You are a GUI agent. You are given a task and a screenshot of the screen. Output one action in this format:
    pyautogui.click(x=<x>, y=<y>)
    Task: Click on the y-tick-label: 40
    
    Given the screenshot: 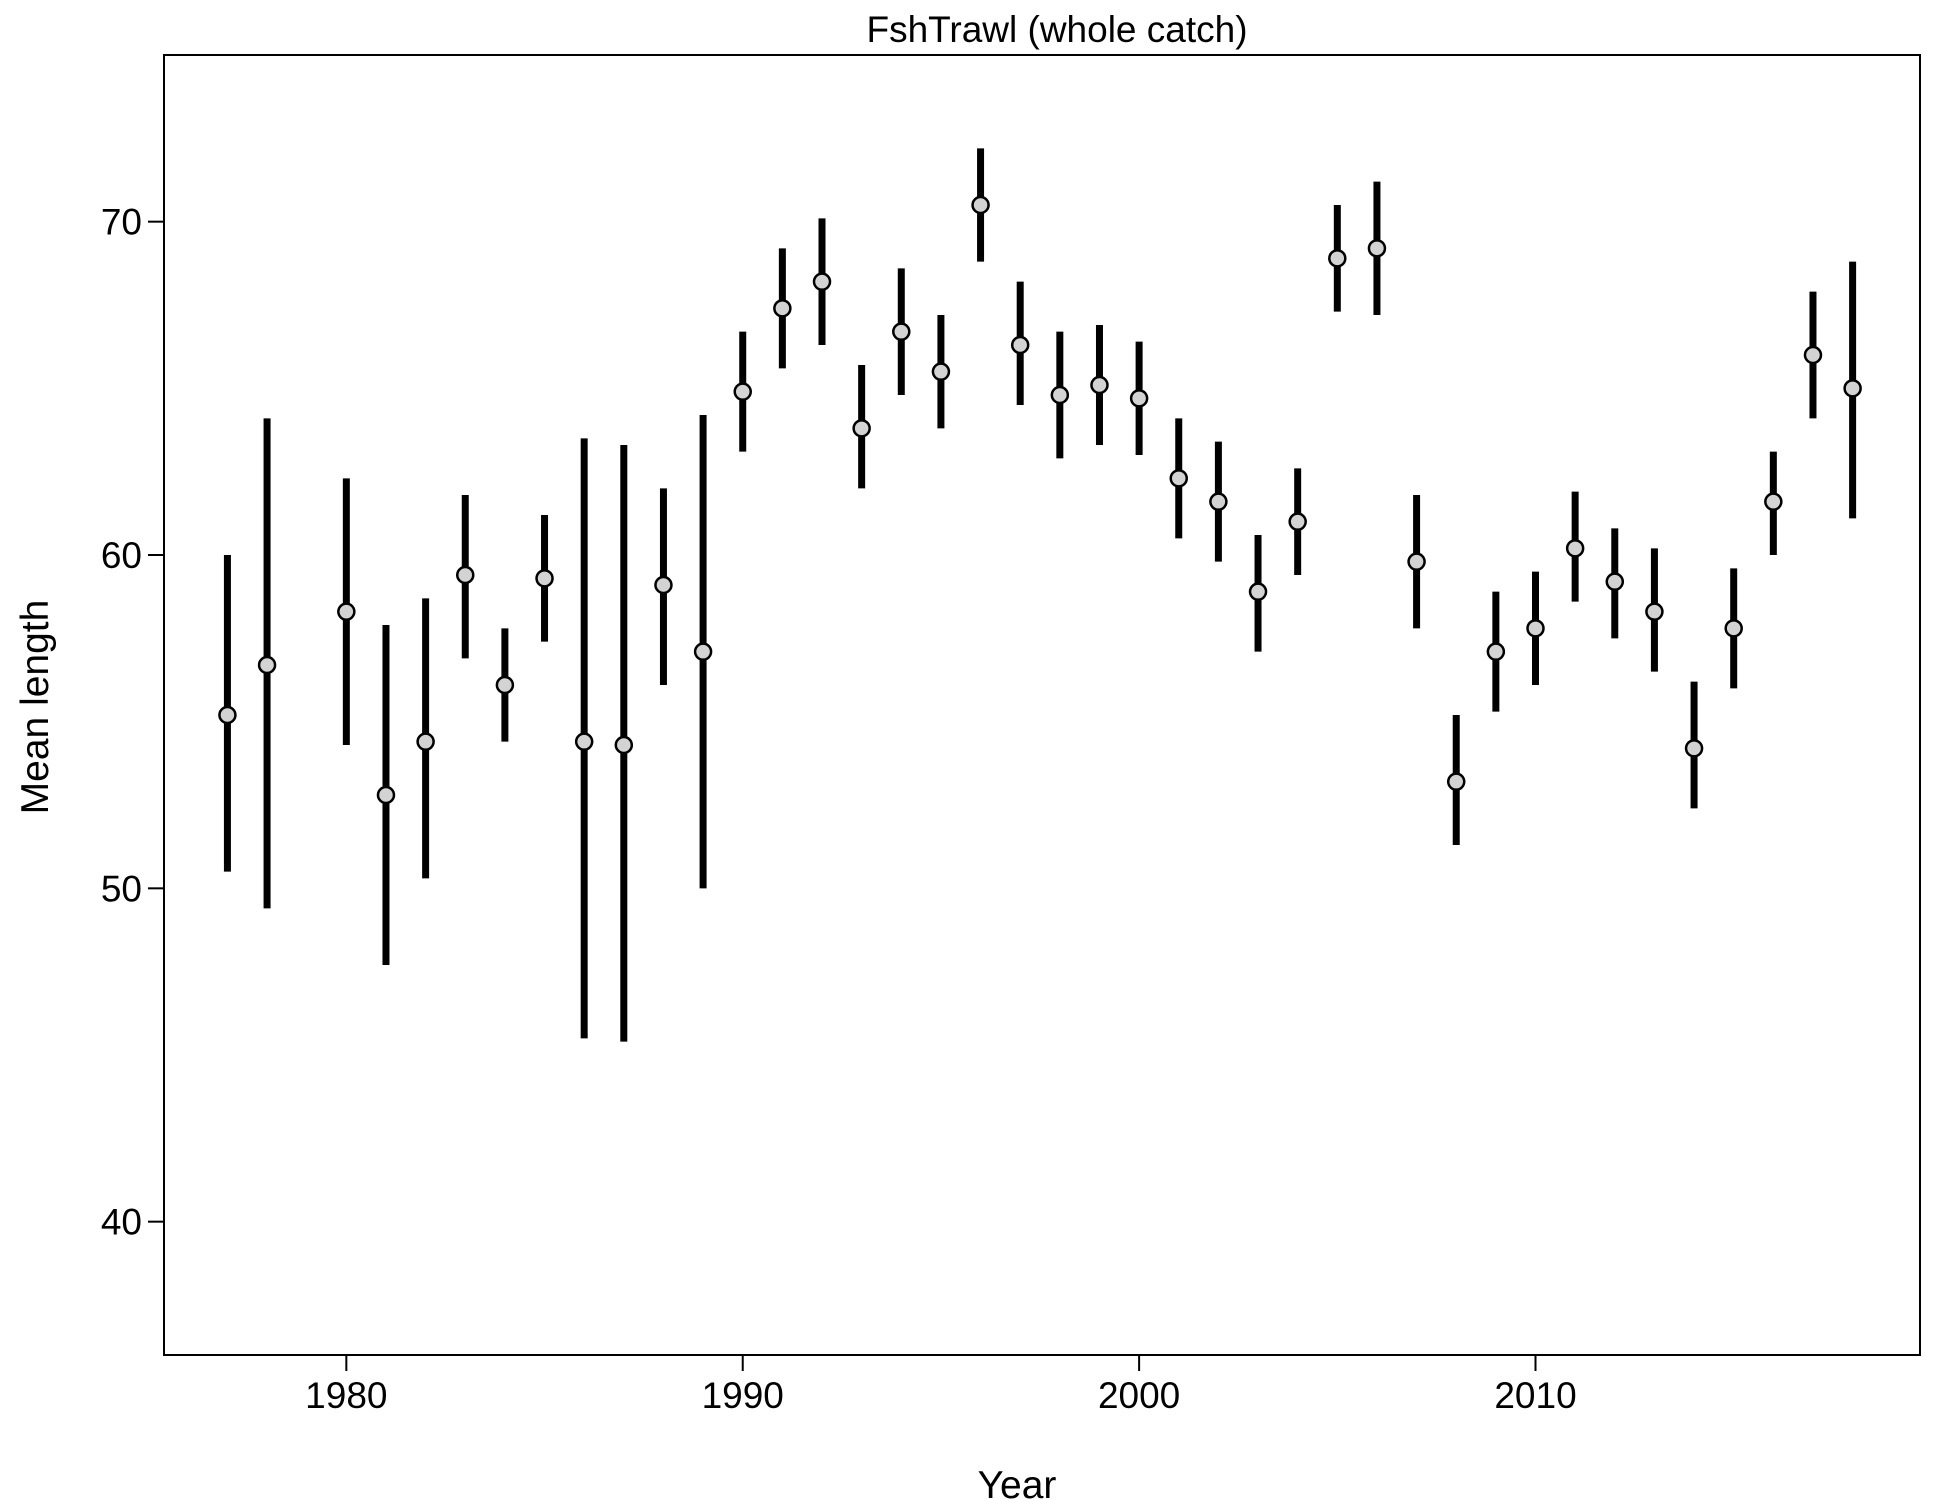 What is the action you would take?
    pyautogui.click(x=121, y=1222)
    